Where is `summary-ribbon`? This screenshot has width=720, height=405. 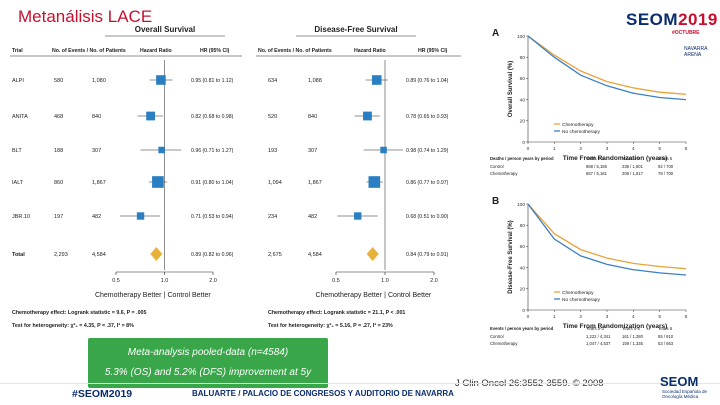 summary-ribbon is located at coordinates (208, 363).